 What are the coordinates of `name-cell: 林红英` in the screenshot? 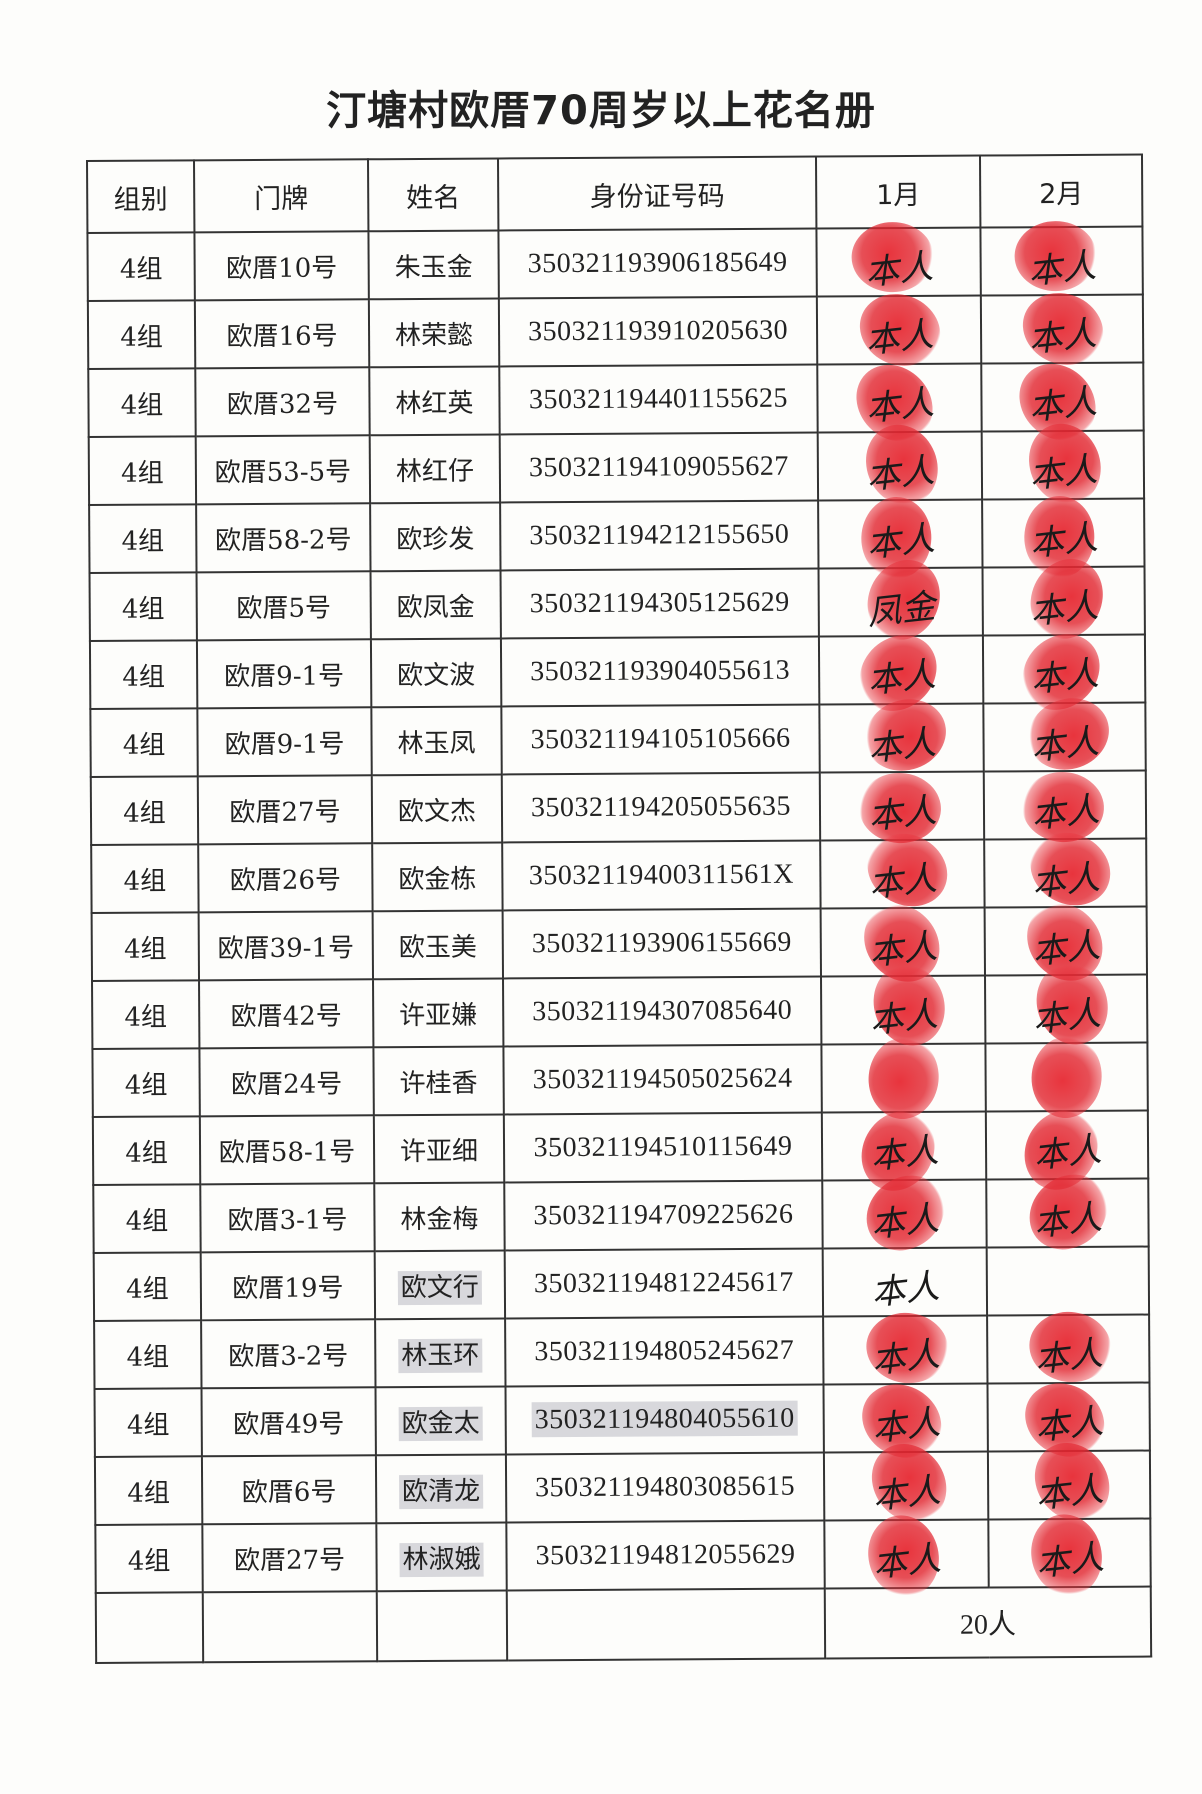 It's located at (434, 401).